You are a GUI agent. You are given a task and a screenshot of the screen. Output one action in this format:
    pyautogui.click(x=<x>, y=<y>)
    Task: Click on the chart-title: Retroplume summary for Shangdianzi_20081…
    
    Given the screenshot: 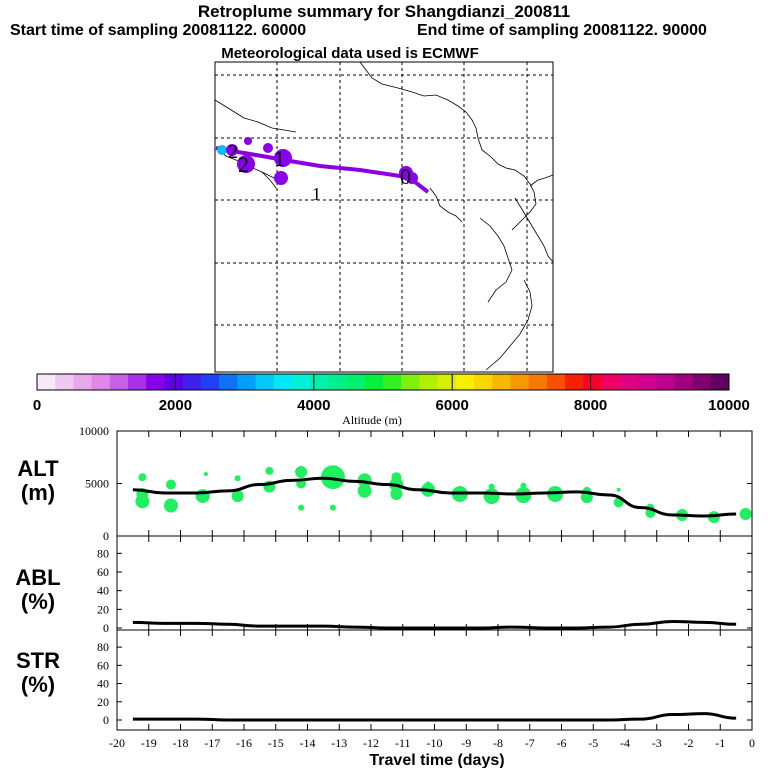 What is the action you would take?
    pyautogui.click(x=384, y=11)
    